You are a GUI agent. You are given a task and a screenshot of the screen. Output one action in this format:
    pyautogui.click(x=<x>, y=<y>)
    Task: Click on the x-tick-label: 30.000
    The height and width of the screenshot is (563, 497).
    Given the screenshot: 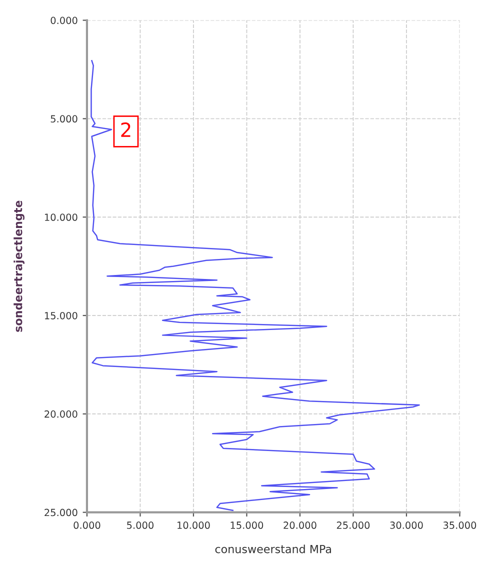 What is the action you would take?
    pyautogui.click(x=406, y=525)
    